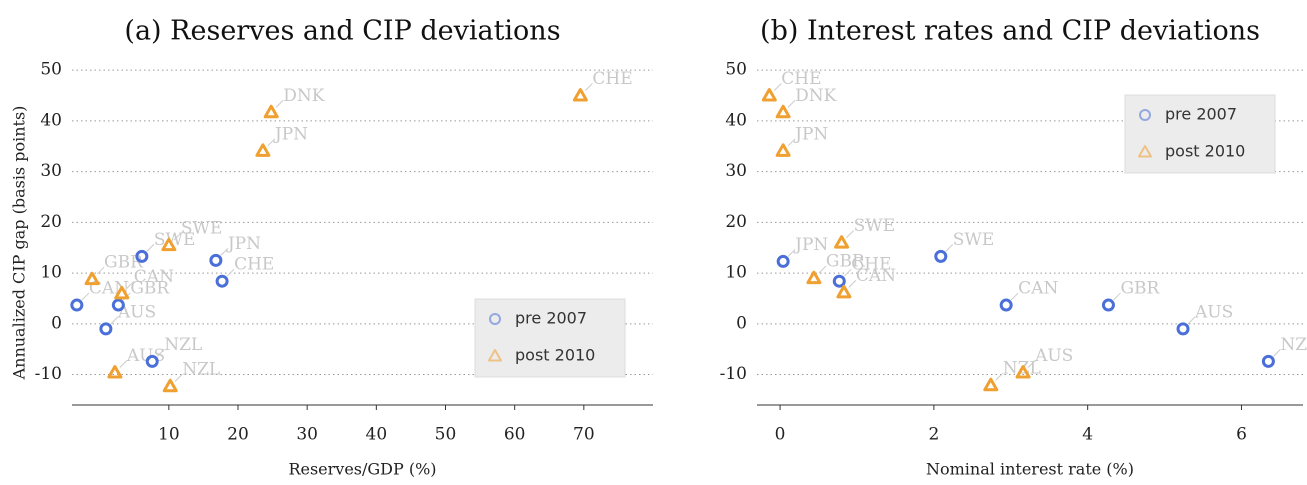 The image size is (1307, 485). Describe the element at coordinates (362, 469) in the screenshot. I see `x-axis-label: Reserves/GDP (%)` at that location.